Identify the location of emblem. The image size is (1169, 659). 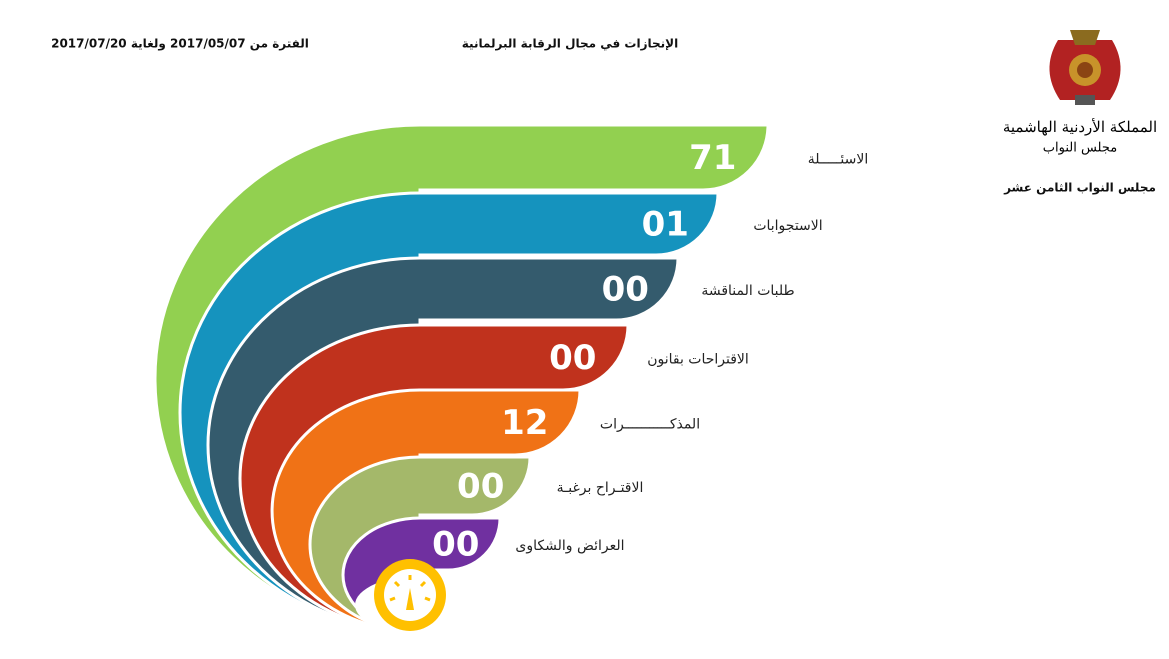
(1085, 67).